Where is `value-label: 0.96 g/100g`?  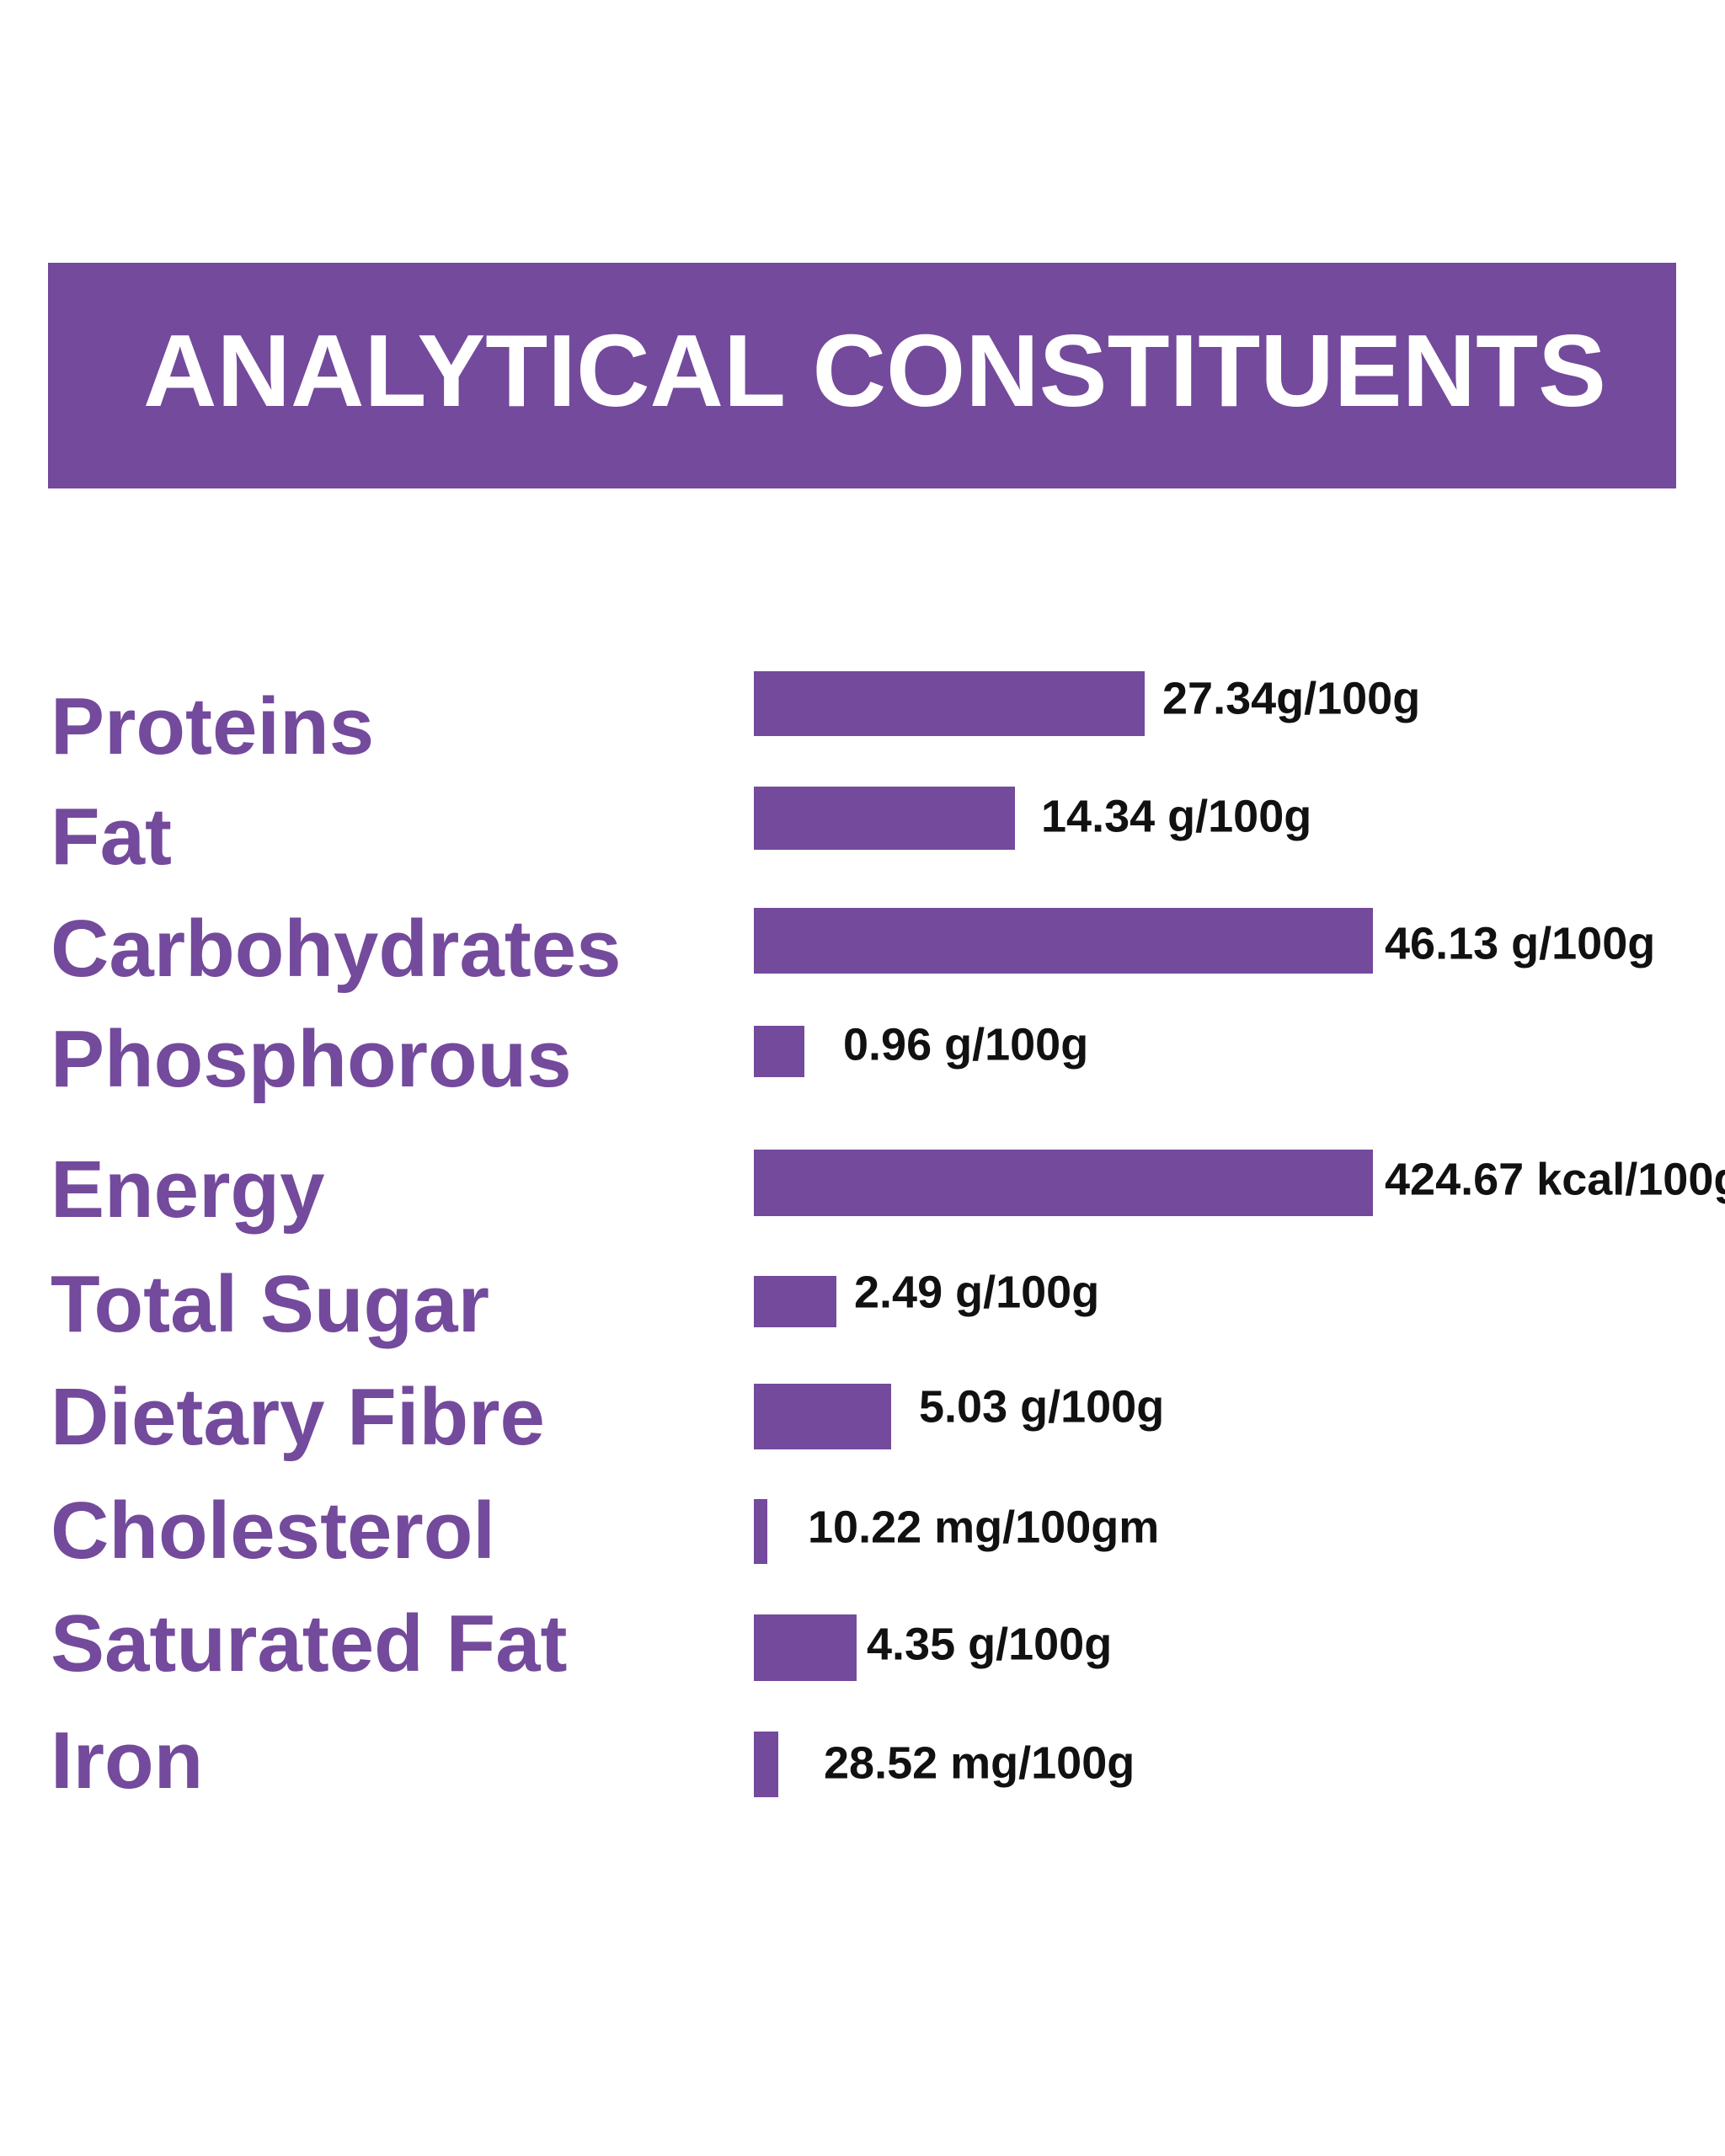
value-label: 0.96 g/100g is located at coordinates (965, 1044).